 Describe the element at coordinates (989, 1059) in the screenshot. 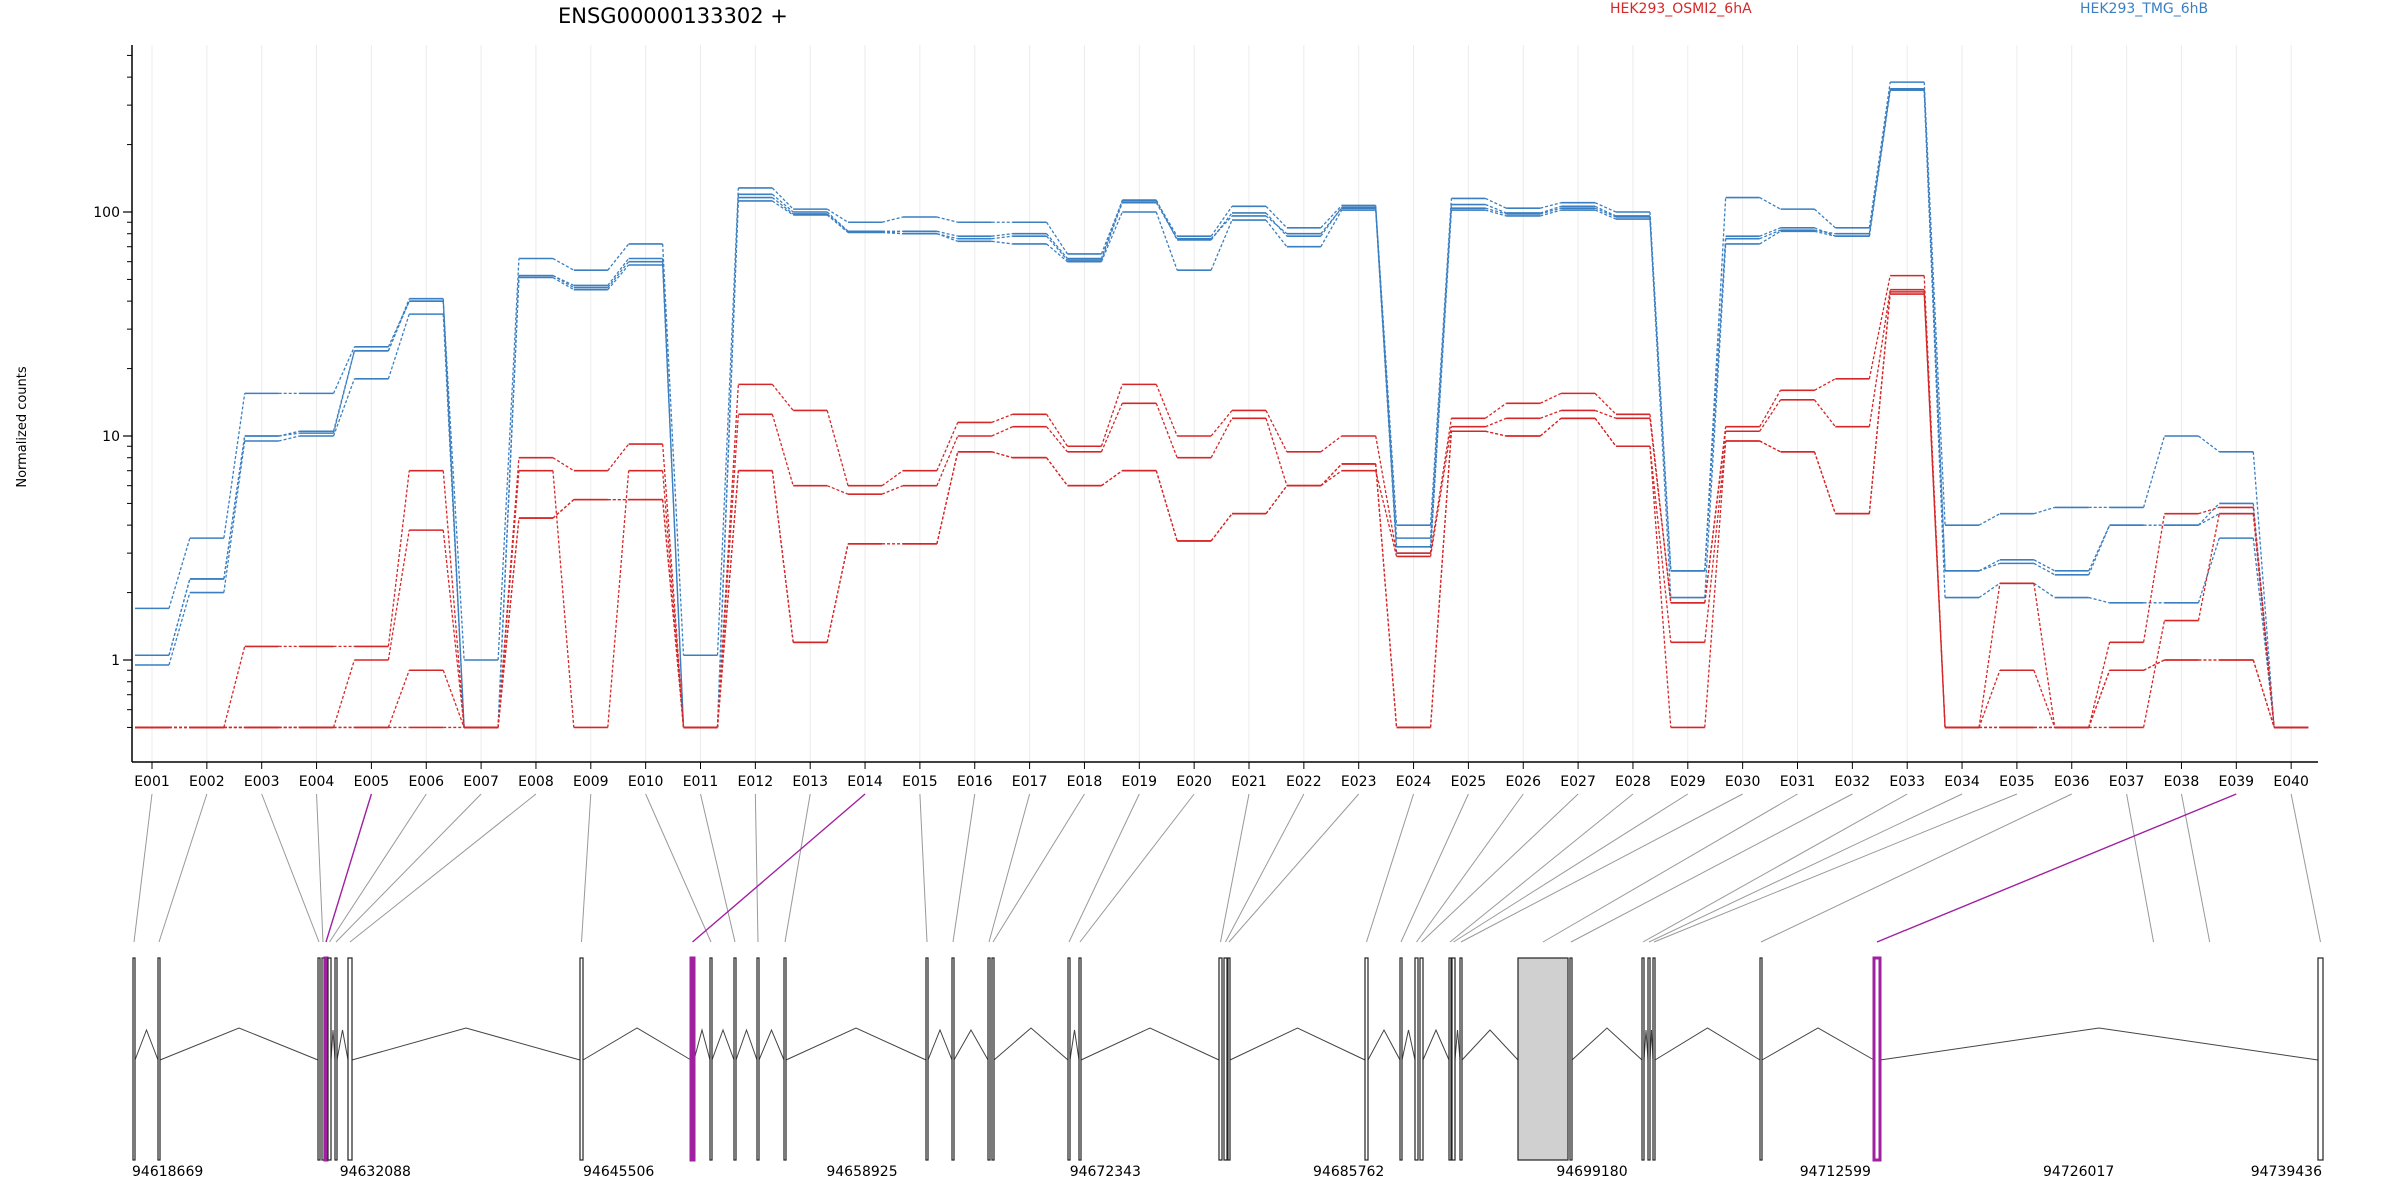

I see `exon-box-E017` at that location.